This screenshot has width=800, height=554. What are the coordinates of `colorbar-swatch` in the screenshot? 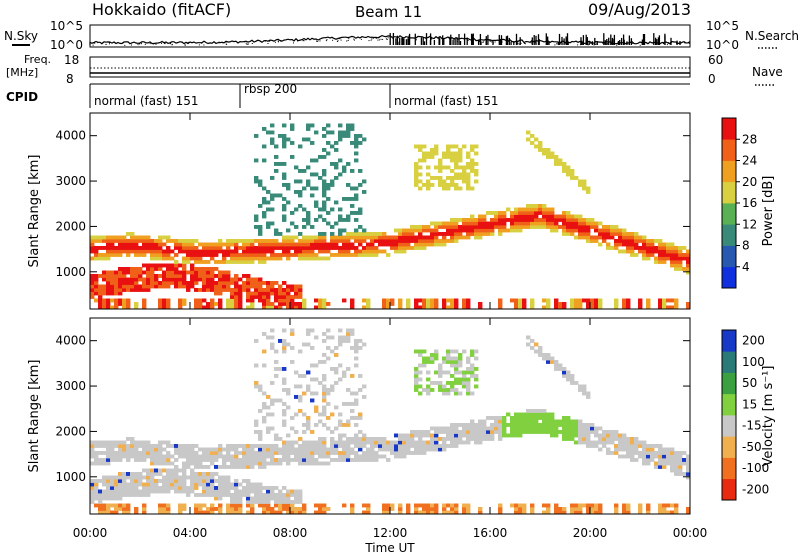 It's located at (729, 426).